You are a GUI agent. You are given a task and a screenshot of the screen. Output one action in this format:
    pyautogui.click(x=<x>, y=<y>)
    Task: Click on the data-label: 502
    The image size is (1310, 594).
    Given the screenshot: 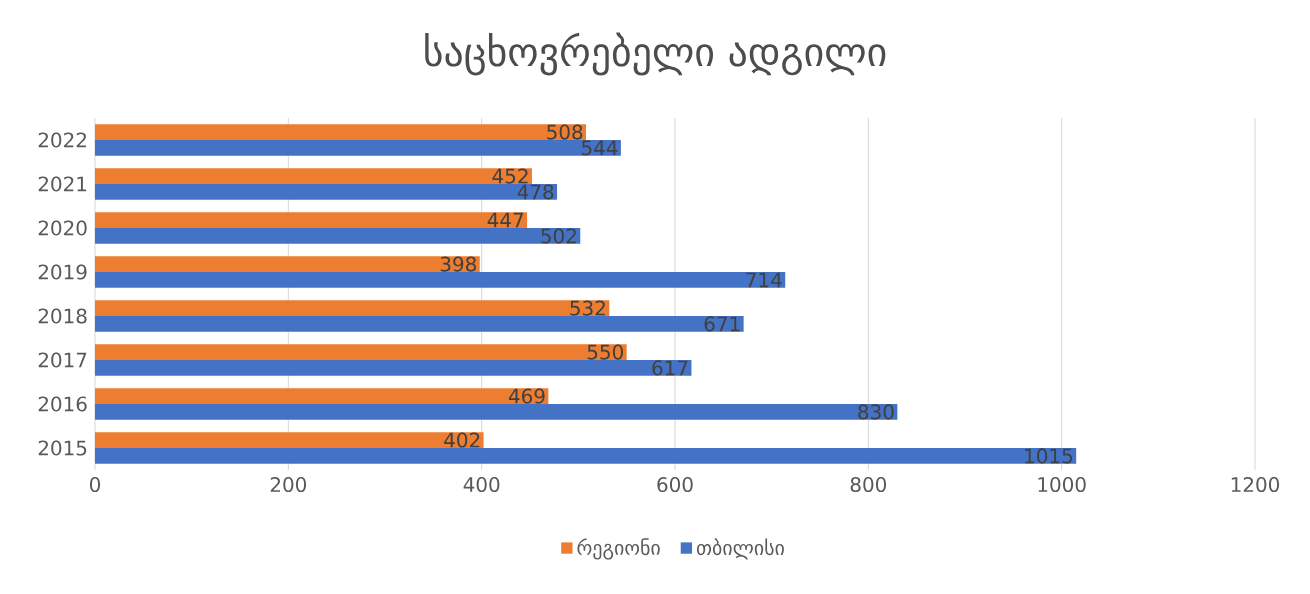 What is the action you would take?
    pyautogui.click(x=558, y=236)
    